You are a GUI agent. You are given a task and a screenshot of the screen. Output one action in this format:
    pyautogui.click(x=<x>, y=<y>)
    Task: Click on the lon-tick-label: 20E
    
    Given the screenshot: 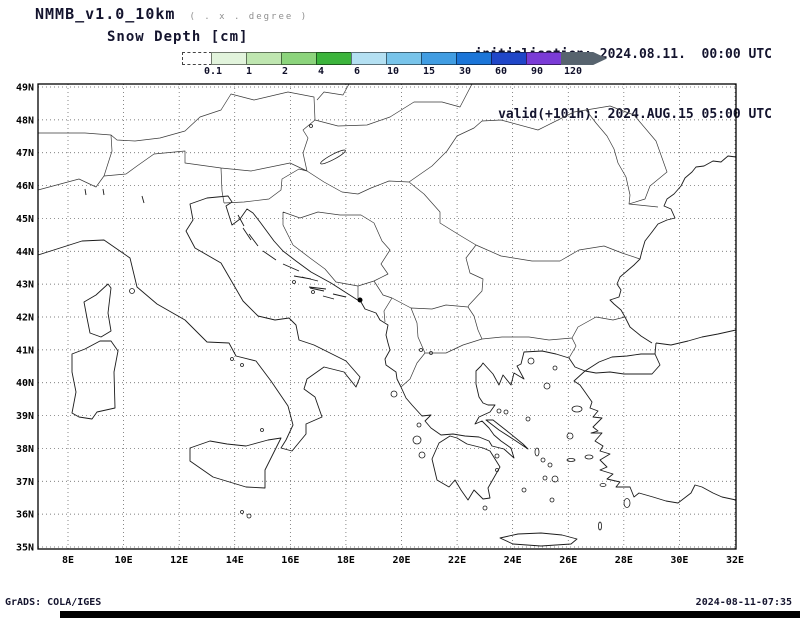 What is the action you would take?
    pyautogui.click(x=401, y=560)
    